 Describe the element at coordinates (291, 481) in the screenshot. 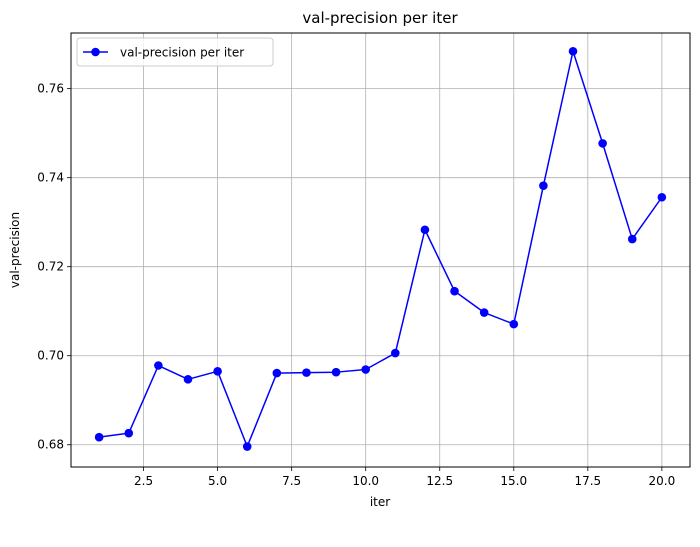

I see `x-tick-label: 7.5` at that location.